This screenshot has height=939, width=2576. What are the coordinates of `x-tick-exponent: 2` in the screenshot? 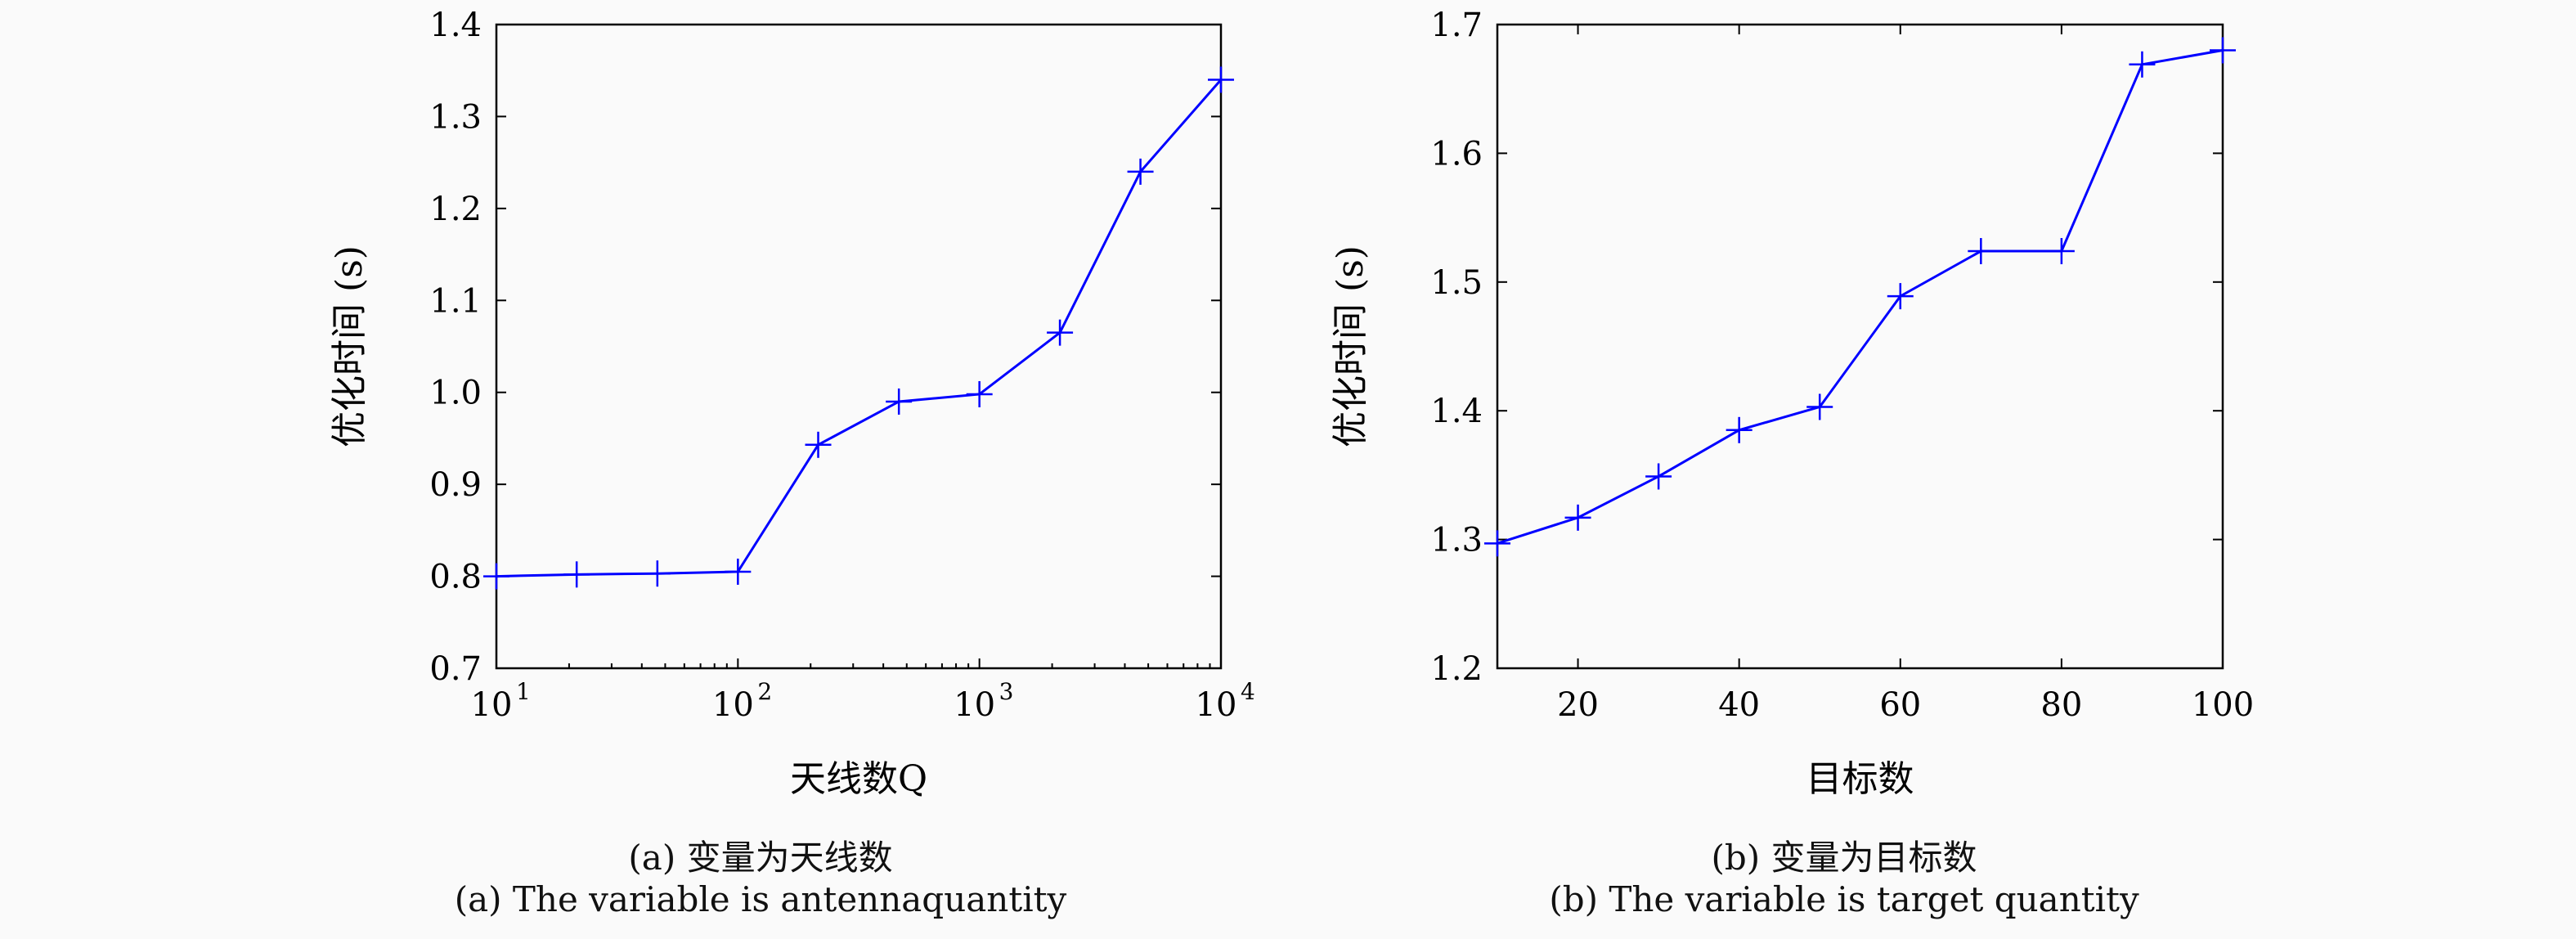 It's located at (764, 691).